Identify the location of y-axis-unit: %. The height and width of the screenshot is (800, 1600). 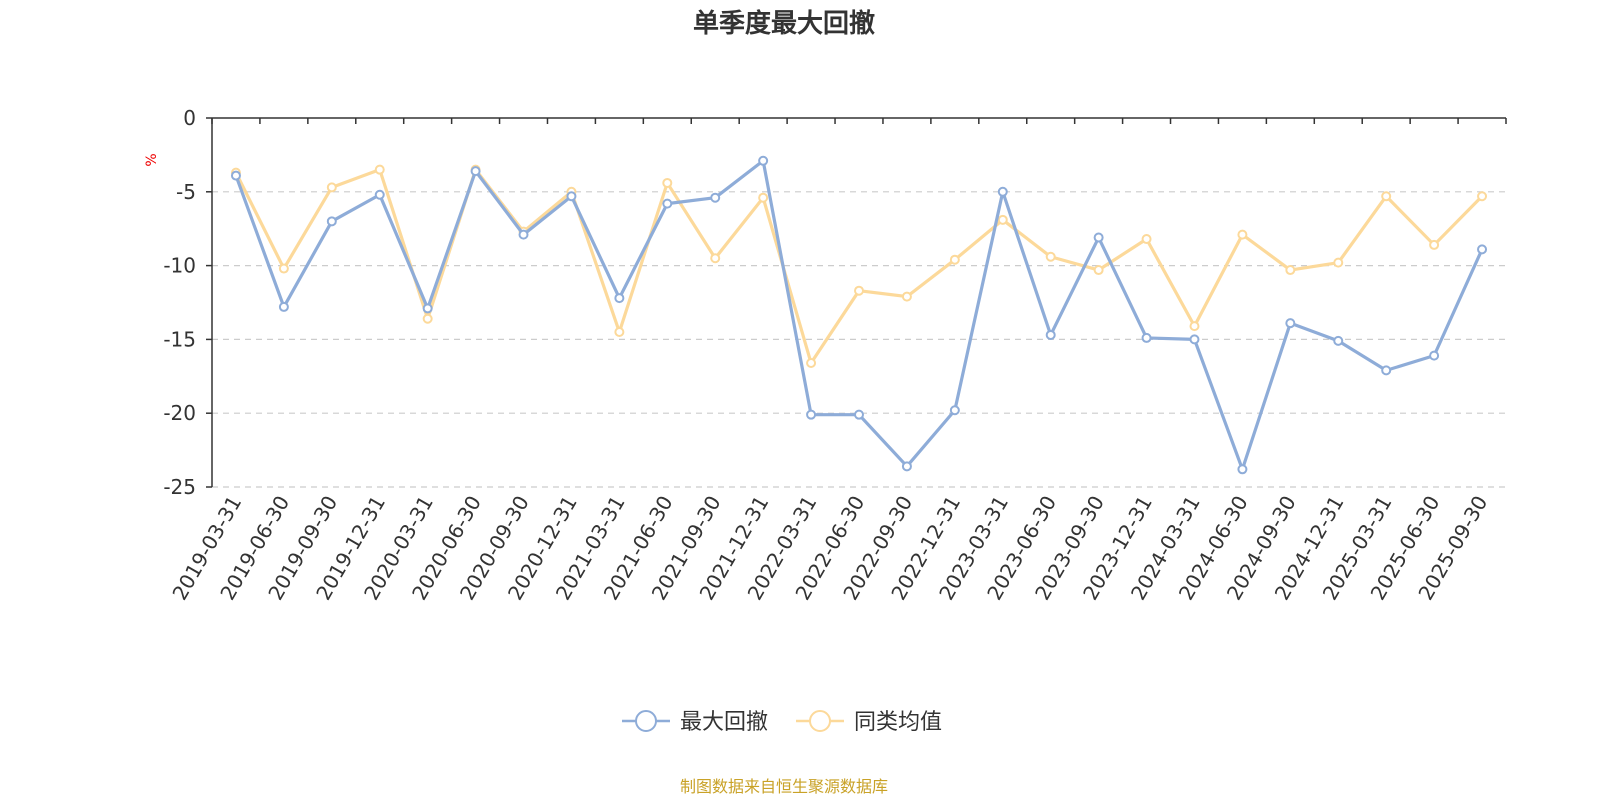
(152, 159).